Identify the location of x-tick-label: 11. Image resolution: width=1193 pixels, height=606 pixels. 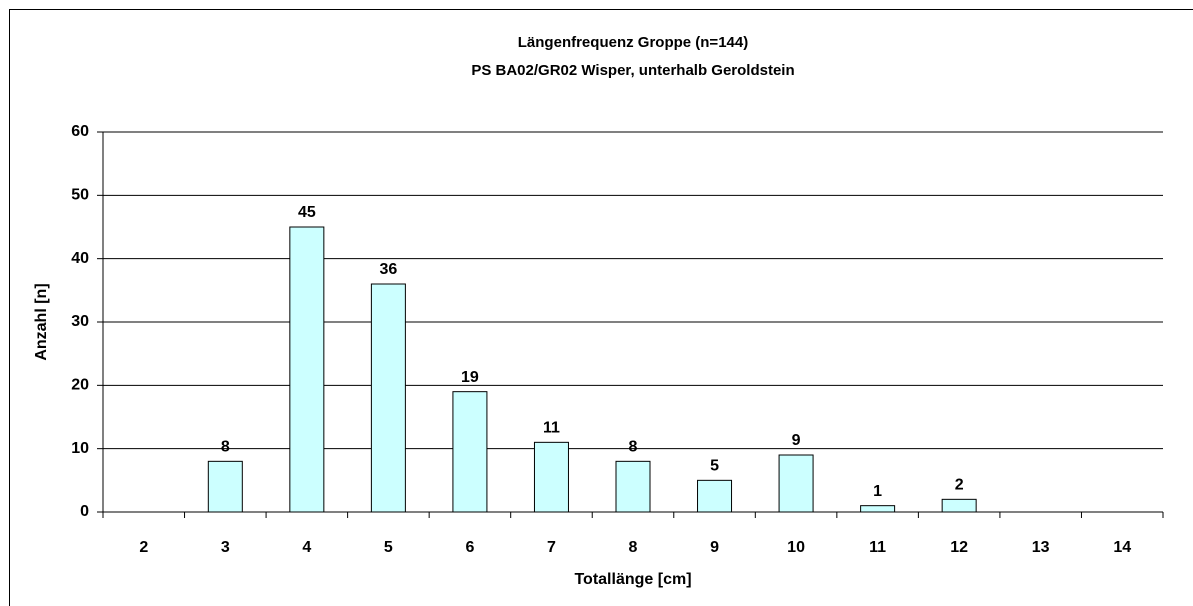
(877, 547).